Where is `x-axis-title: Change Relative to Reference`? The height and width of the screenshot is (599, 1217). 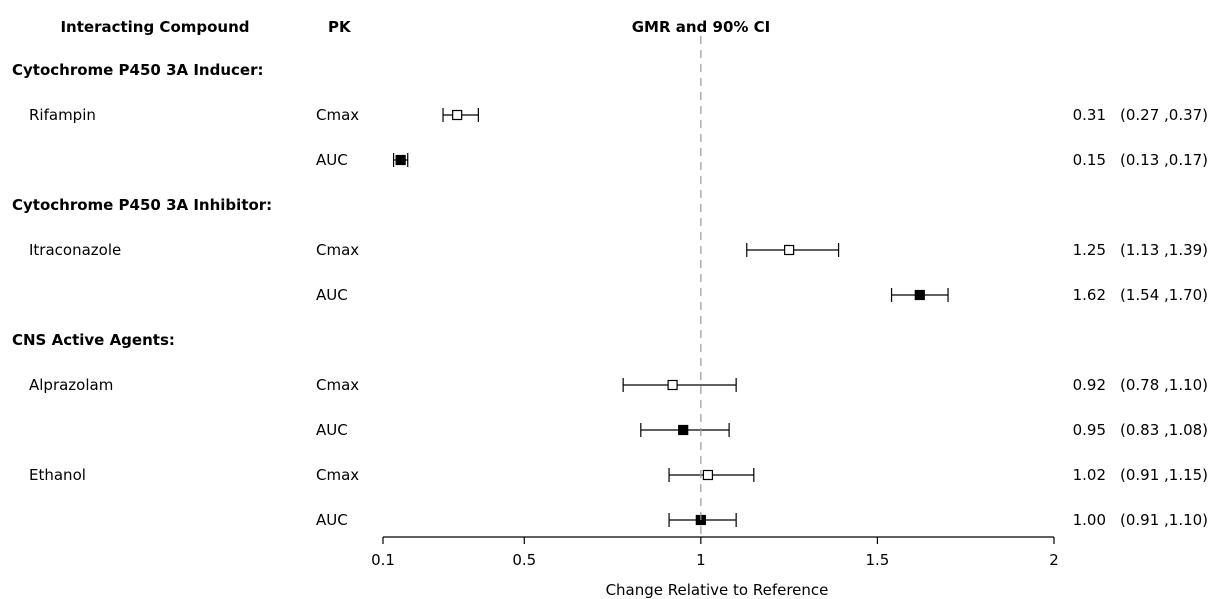
x-axis-title: Change Relative to Reference is located at coordinates (717, 590).